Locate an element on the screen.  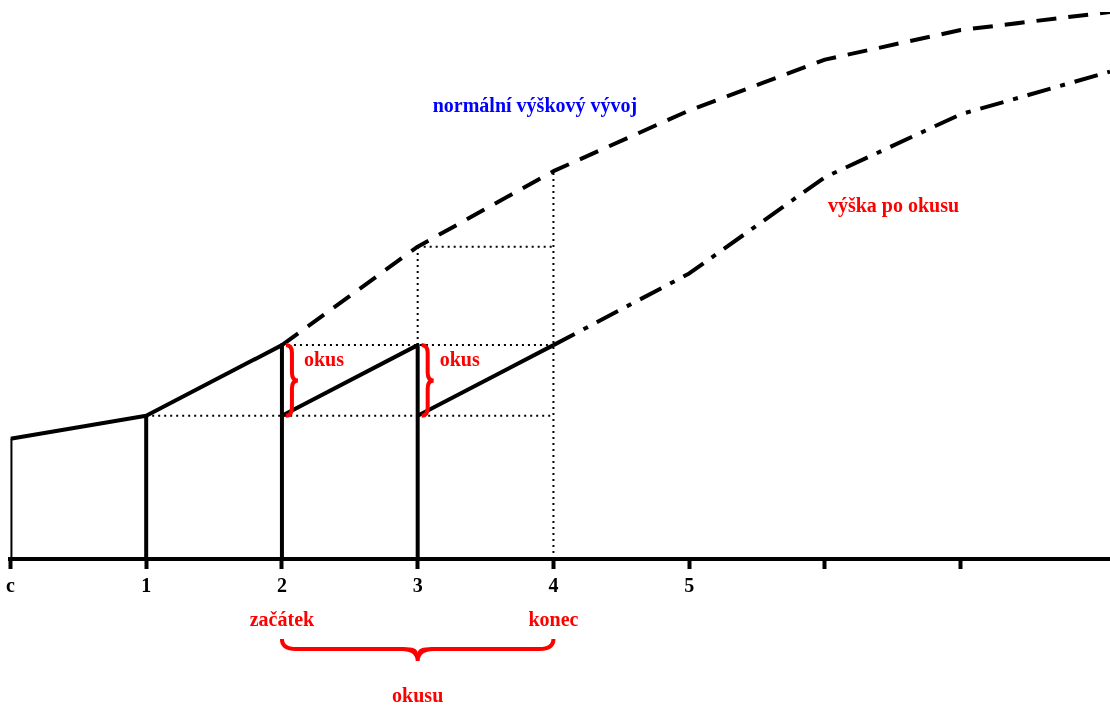
x-tick-label: 3 is located at coordinates (417, 585).